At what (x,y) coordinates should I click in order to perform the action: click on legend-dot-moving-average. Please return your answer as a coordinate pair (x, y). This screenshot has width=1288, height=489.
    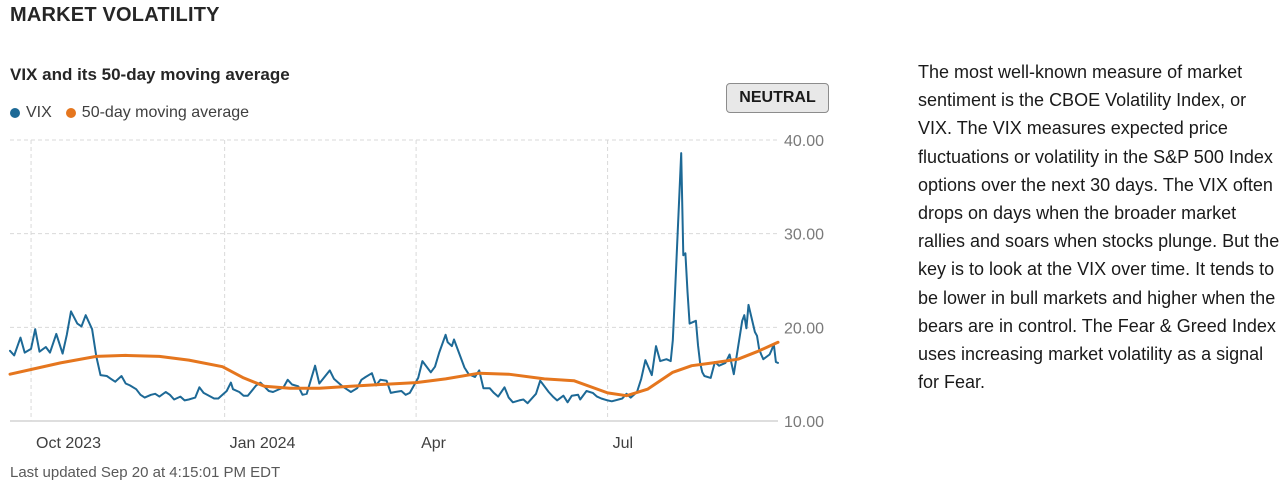
    Looking at the image, I should click on (70, 113).